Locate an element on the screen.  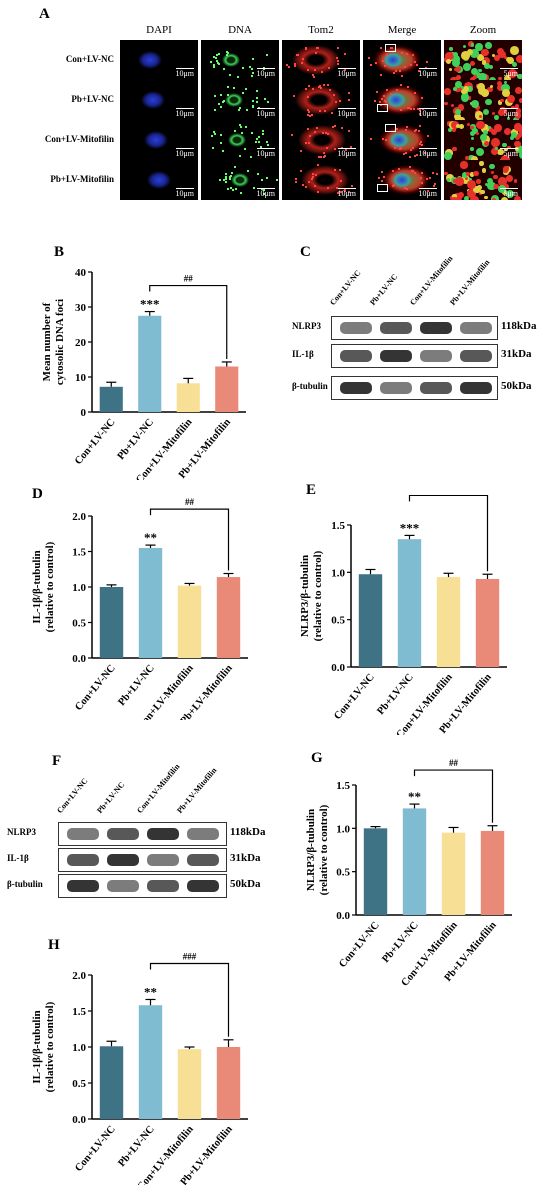
panel-h-label: H is located at coordinates (54, 945).